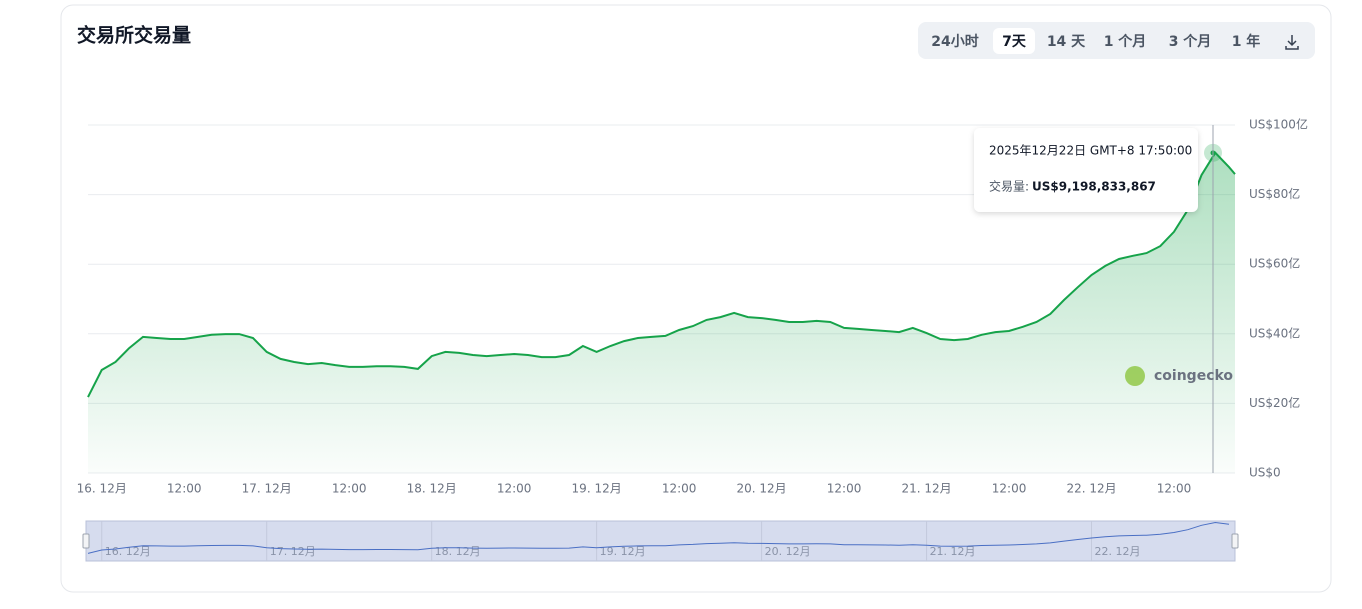 The image size is (1362, 609). What do you see at coordinates (658, 537) in the screenshot?
I see `navigator-line` at bounding box center [658, 537].